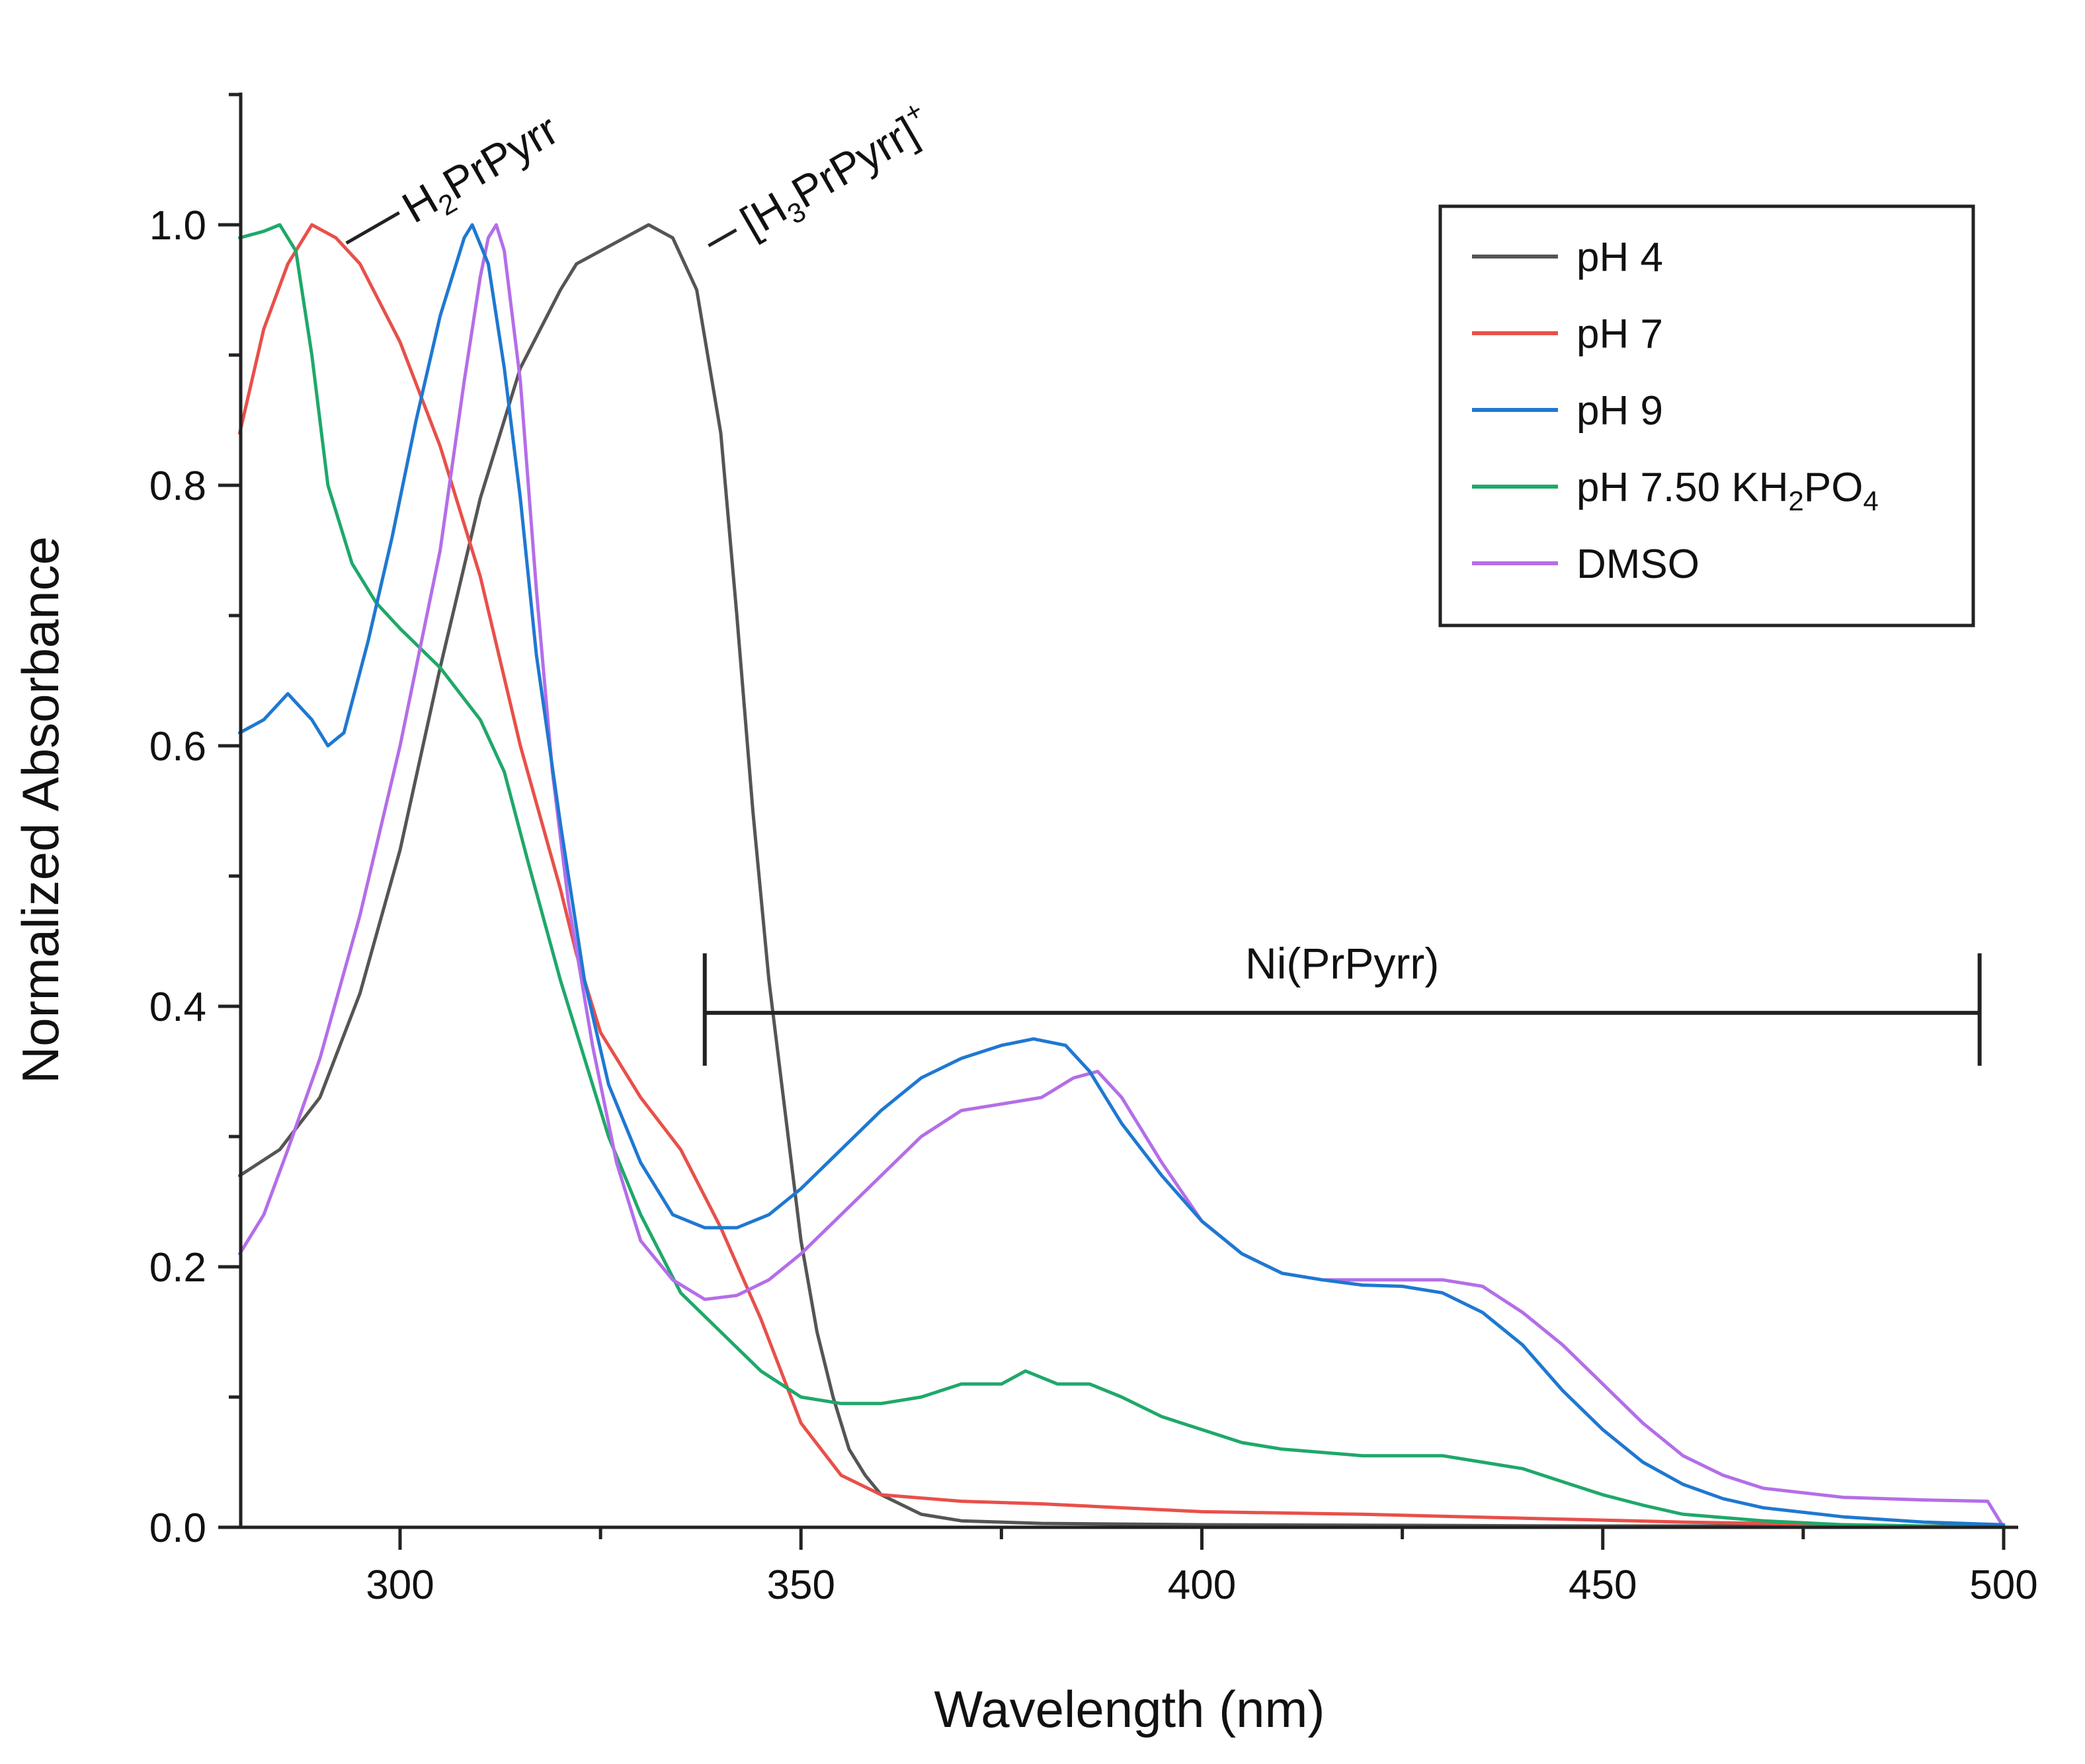 The width and height of the screenshot is (2085, 1764). What do you see at coordinates (400, 1585) in the screenshot?
I see `x-tick-label: 300` at bounding box center [400, 1585].